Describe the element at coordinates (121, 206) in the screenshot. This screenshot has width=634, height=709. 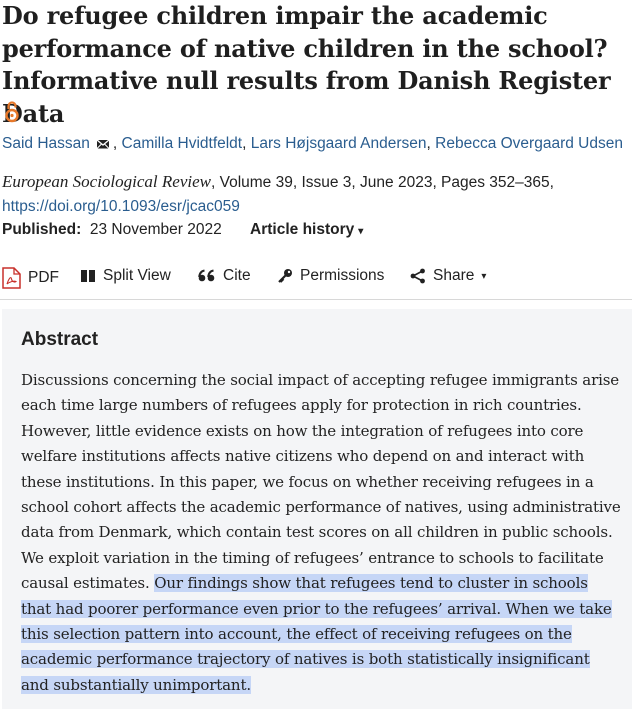
I see `doi-link: https://doi.org/10.1093/esr/jcac059` at that location.